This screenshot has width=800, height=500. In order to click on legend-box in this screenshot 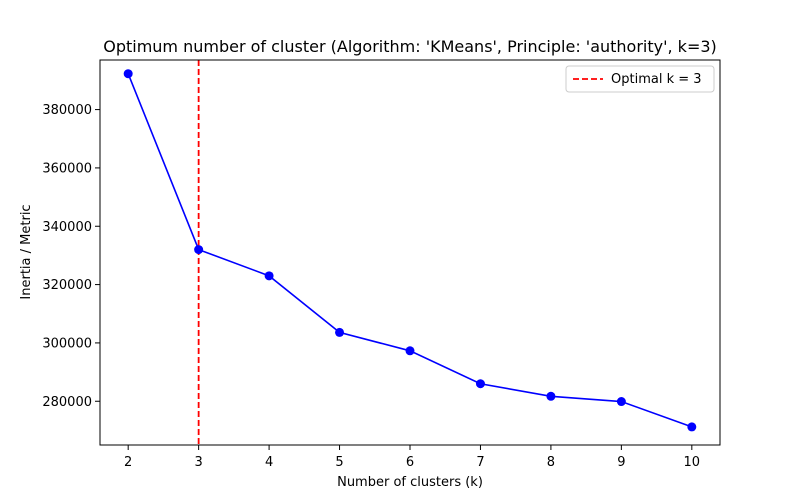, I will do `click(640, 79)`.